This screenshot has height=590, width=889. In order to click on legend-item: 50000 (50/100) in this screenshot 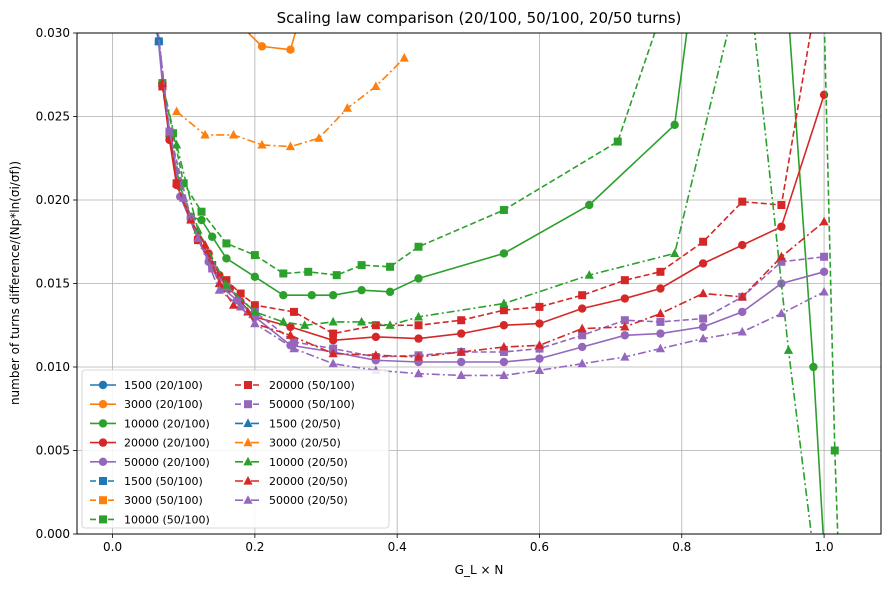, I will do `click(295, 404)`.